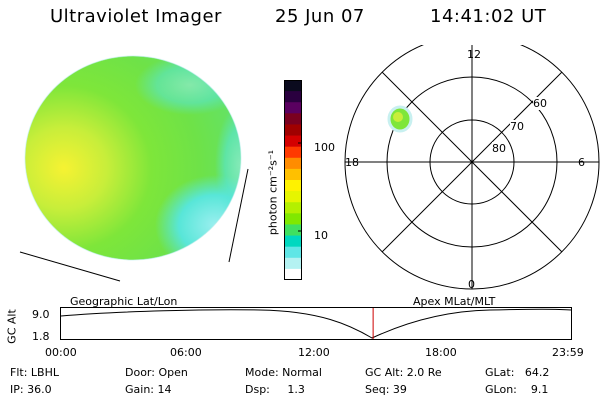 The image size is (600, 400). Describe the element at coordinates (41, 314) in the screenshot. I see `timeline-ytick-high: 9.0` at that location.